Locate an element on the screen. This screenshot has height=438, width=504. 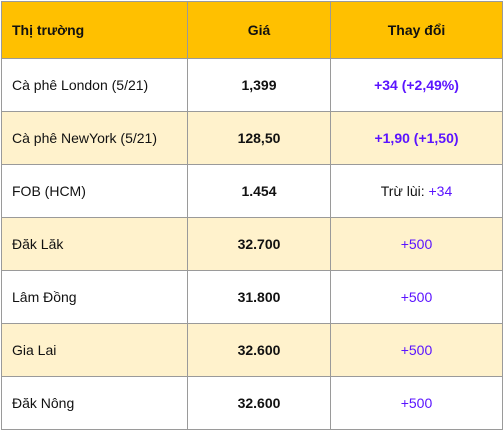
price-cell: 31.800 is located at coordinates (259, 297).